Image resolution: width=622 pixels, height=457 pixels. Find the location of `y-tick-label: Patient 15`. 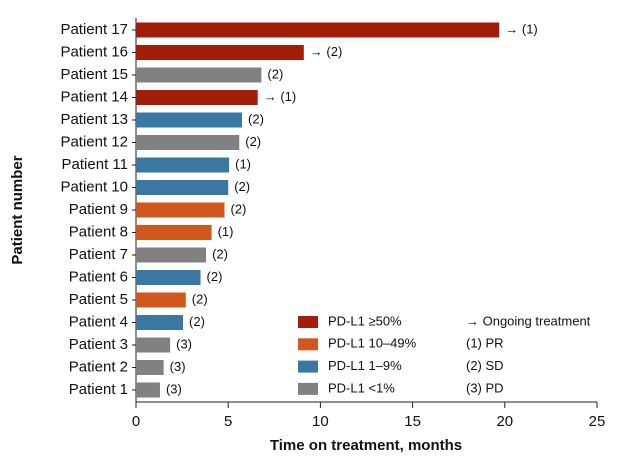

y-tick-label: Patient 15 is located at coordinates (94, 74).